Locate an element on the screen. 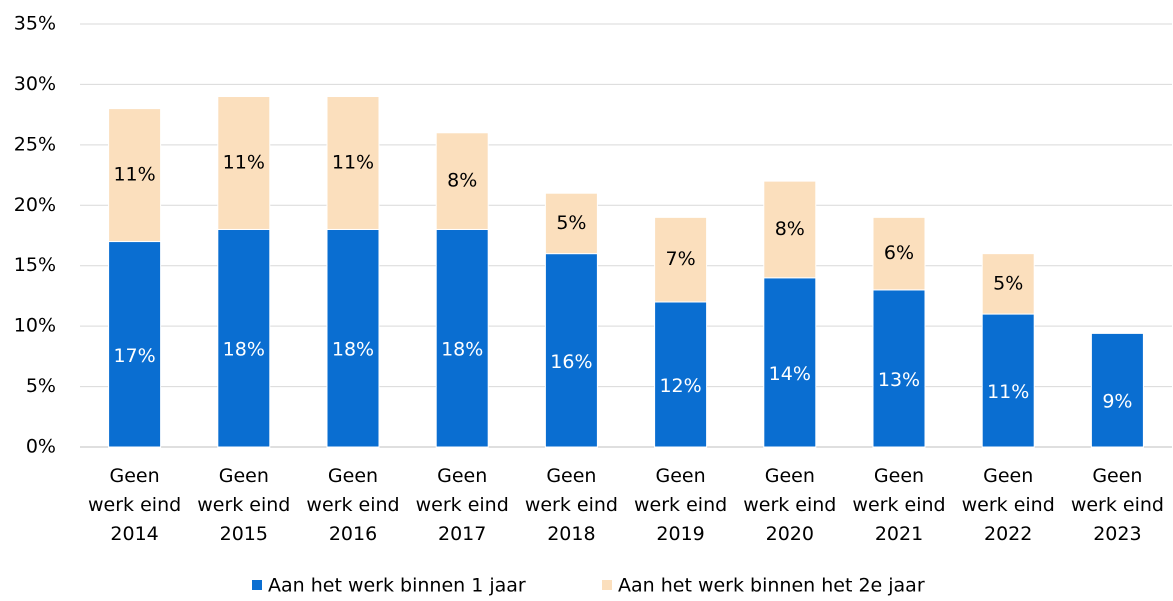  x-tick-label: Geen werk eind 2014 is located at coordinates (135, 505).